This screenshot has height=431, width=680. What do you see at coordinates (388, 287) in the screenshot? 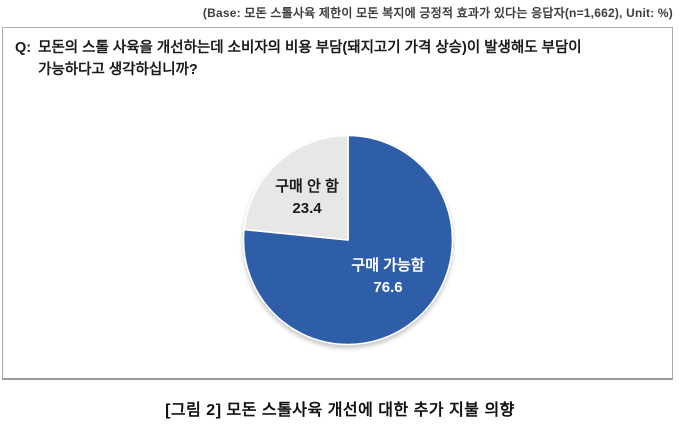
I see `pie-label-purchase-possible-value: 76.6` at bounding box center [388, 287].